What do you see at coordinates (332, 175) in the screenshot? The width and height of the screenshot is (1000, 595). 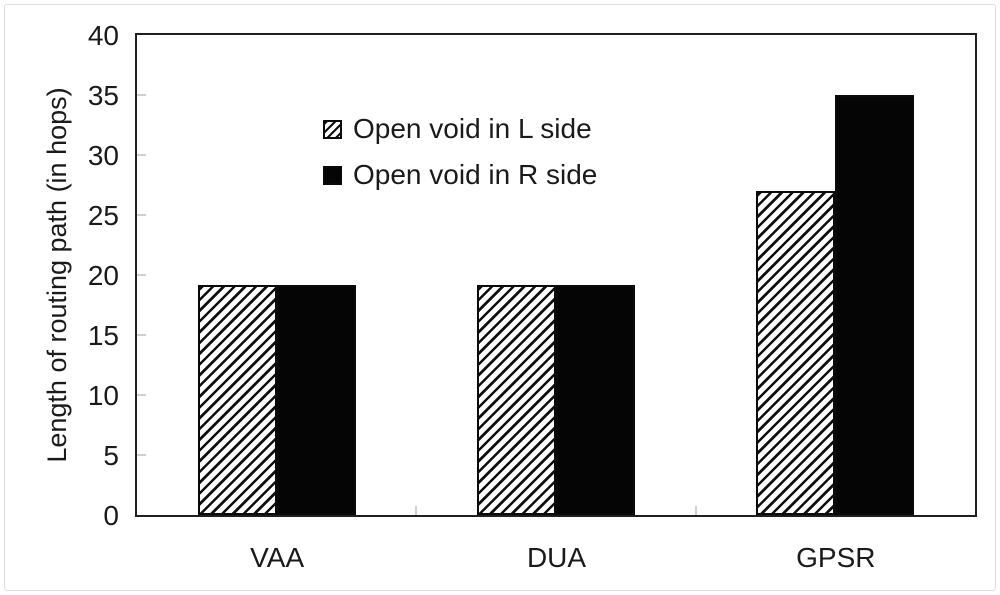 I see `solid-swatch-icon` at bounding box center [332, 175].